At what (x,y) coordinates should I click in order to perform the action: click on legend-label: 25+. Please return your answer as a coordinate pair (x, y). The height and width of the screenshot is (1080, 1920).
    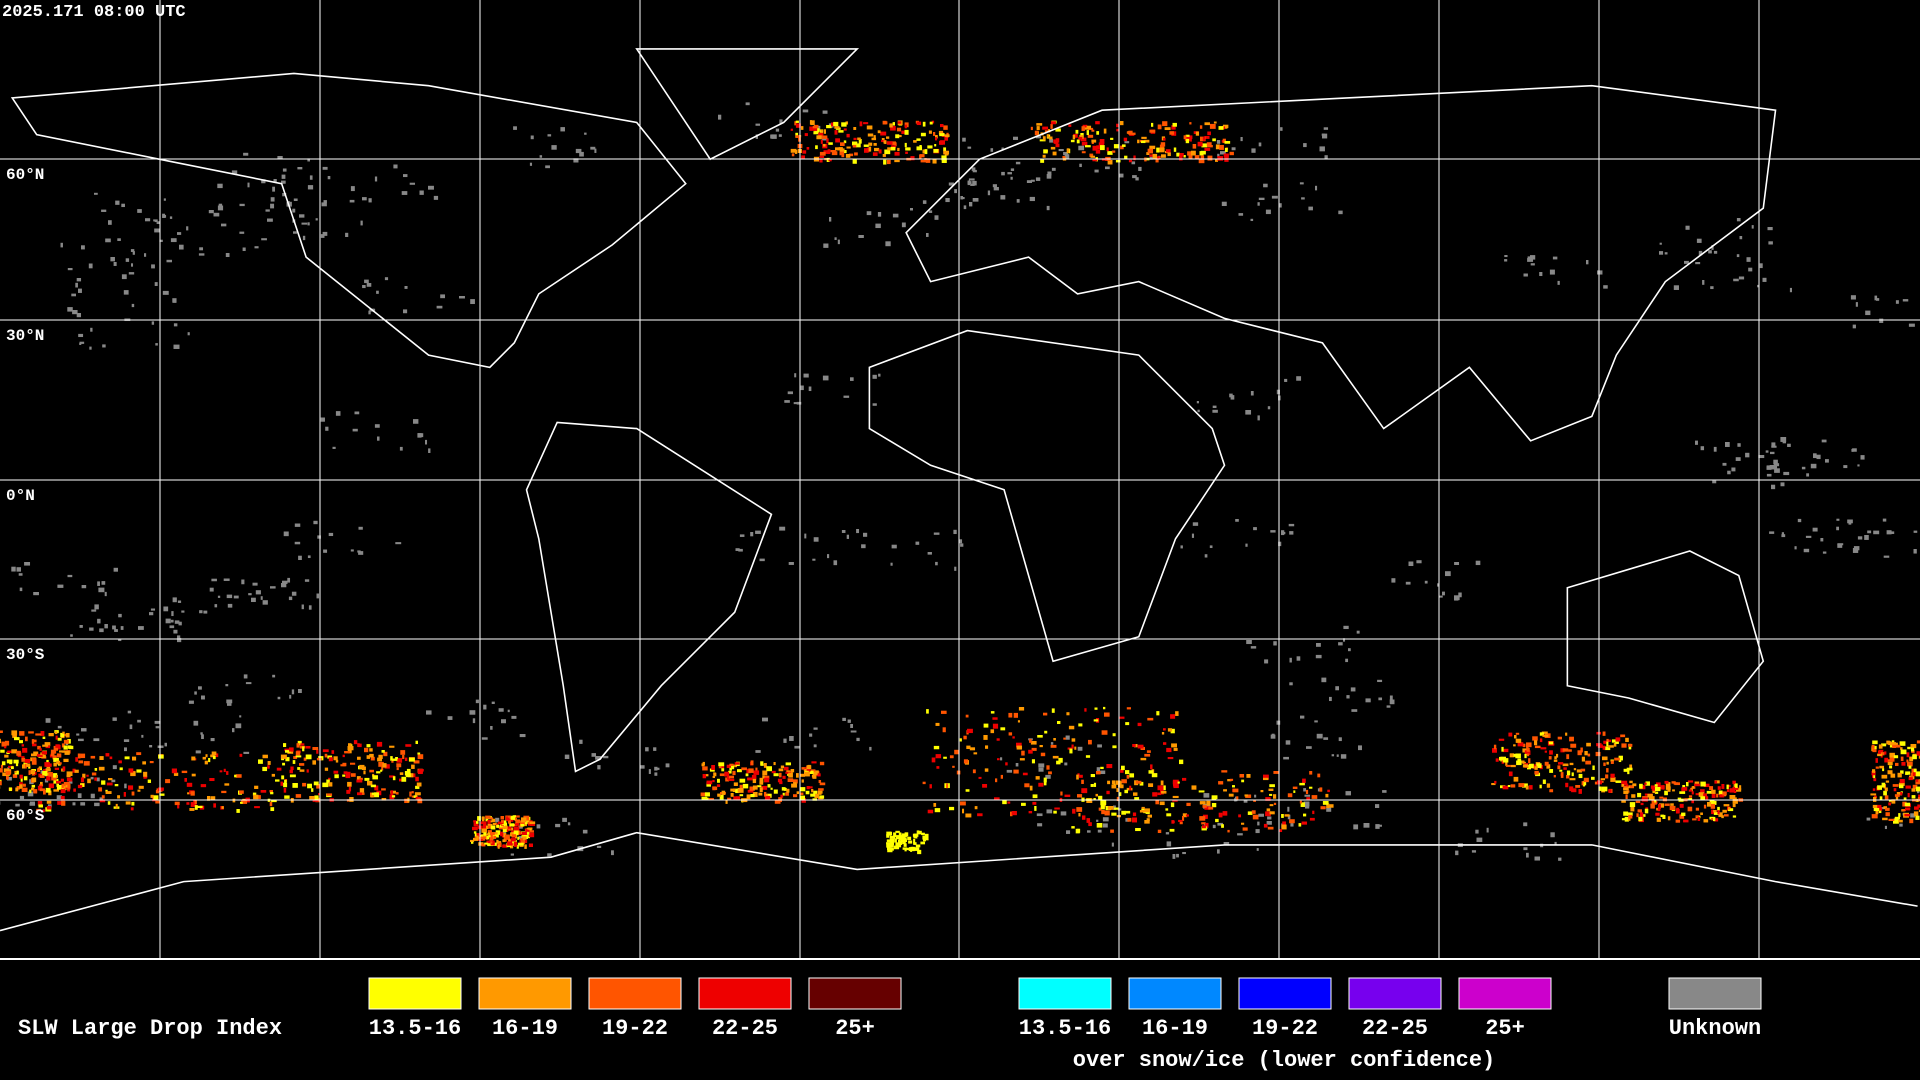
    Looking at the image, I should click on (1505, 1028).